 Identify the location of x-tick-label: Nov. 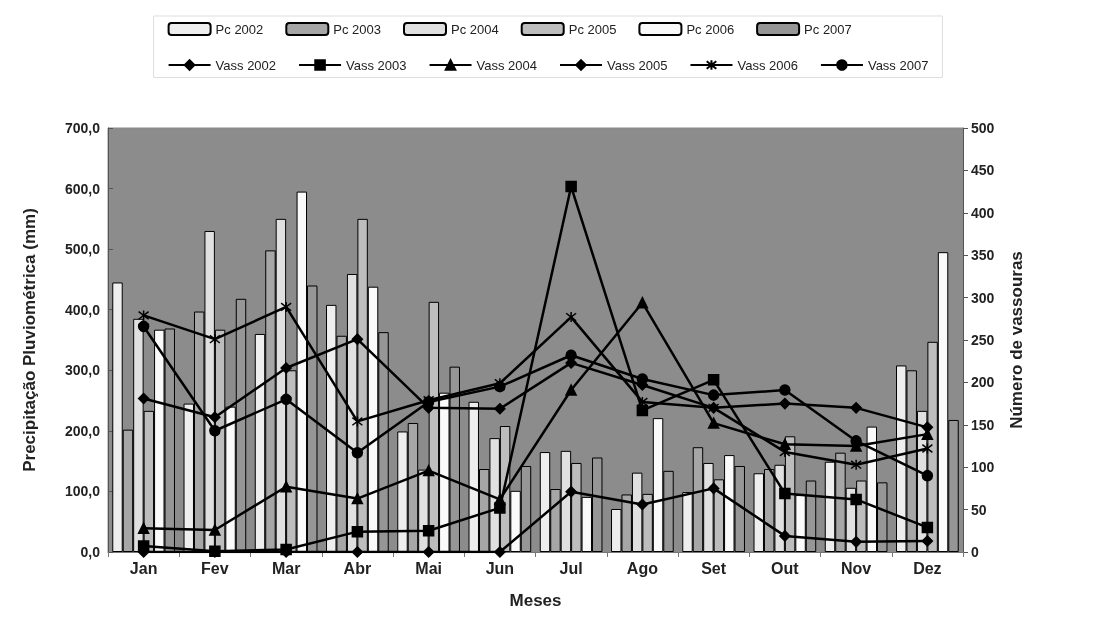
(856, 568).